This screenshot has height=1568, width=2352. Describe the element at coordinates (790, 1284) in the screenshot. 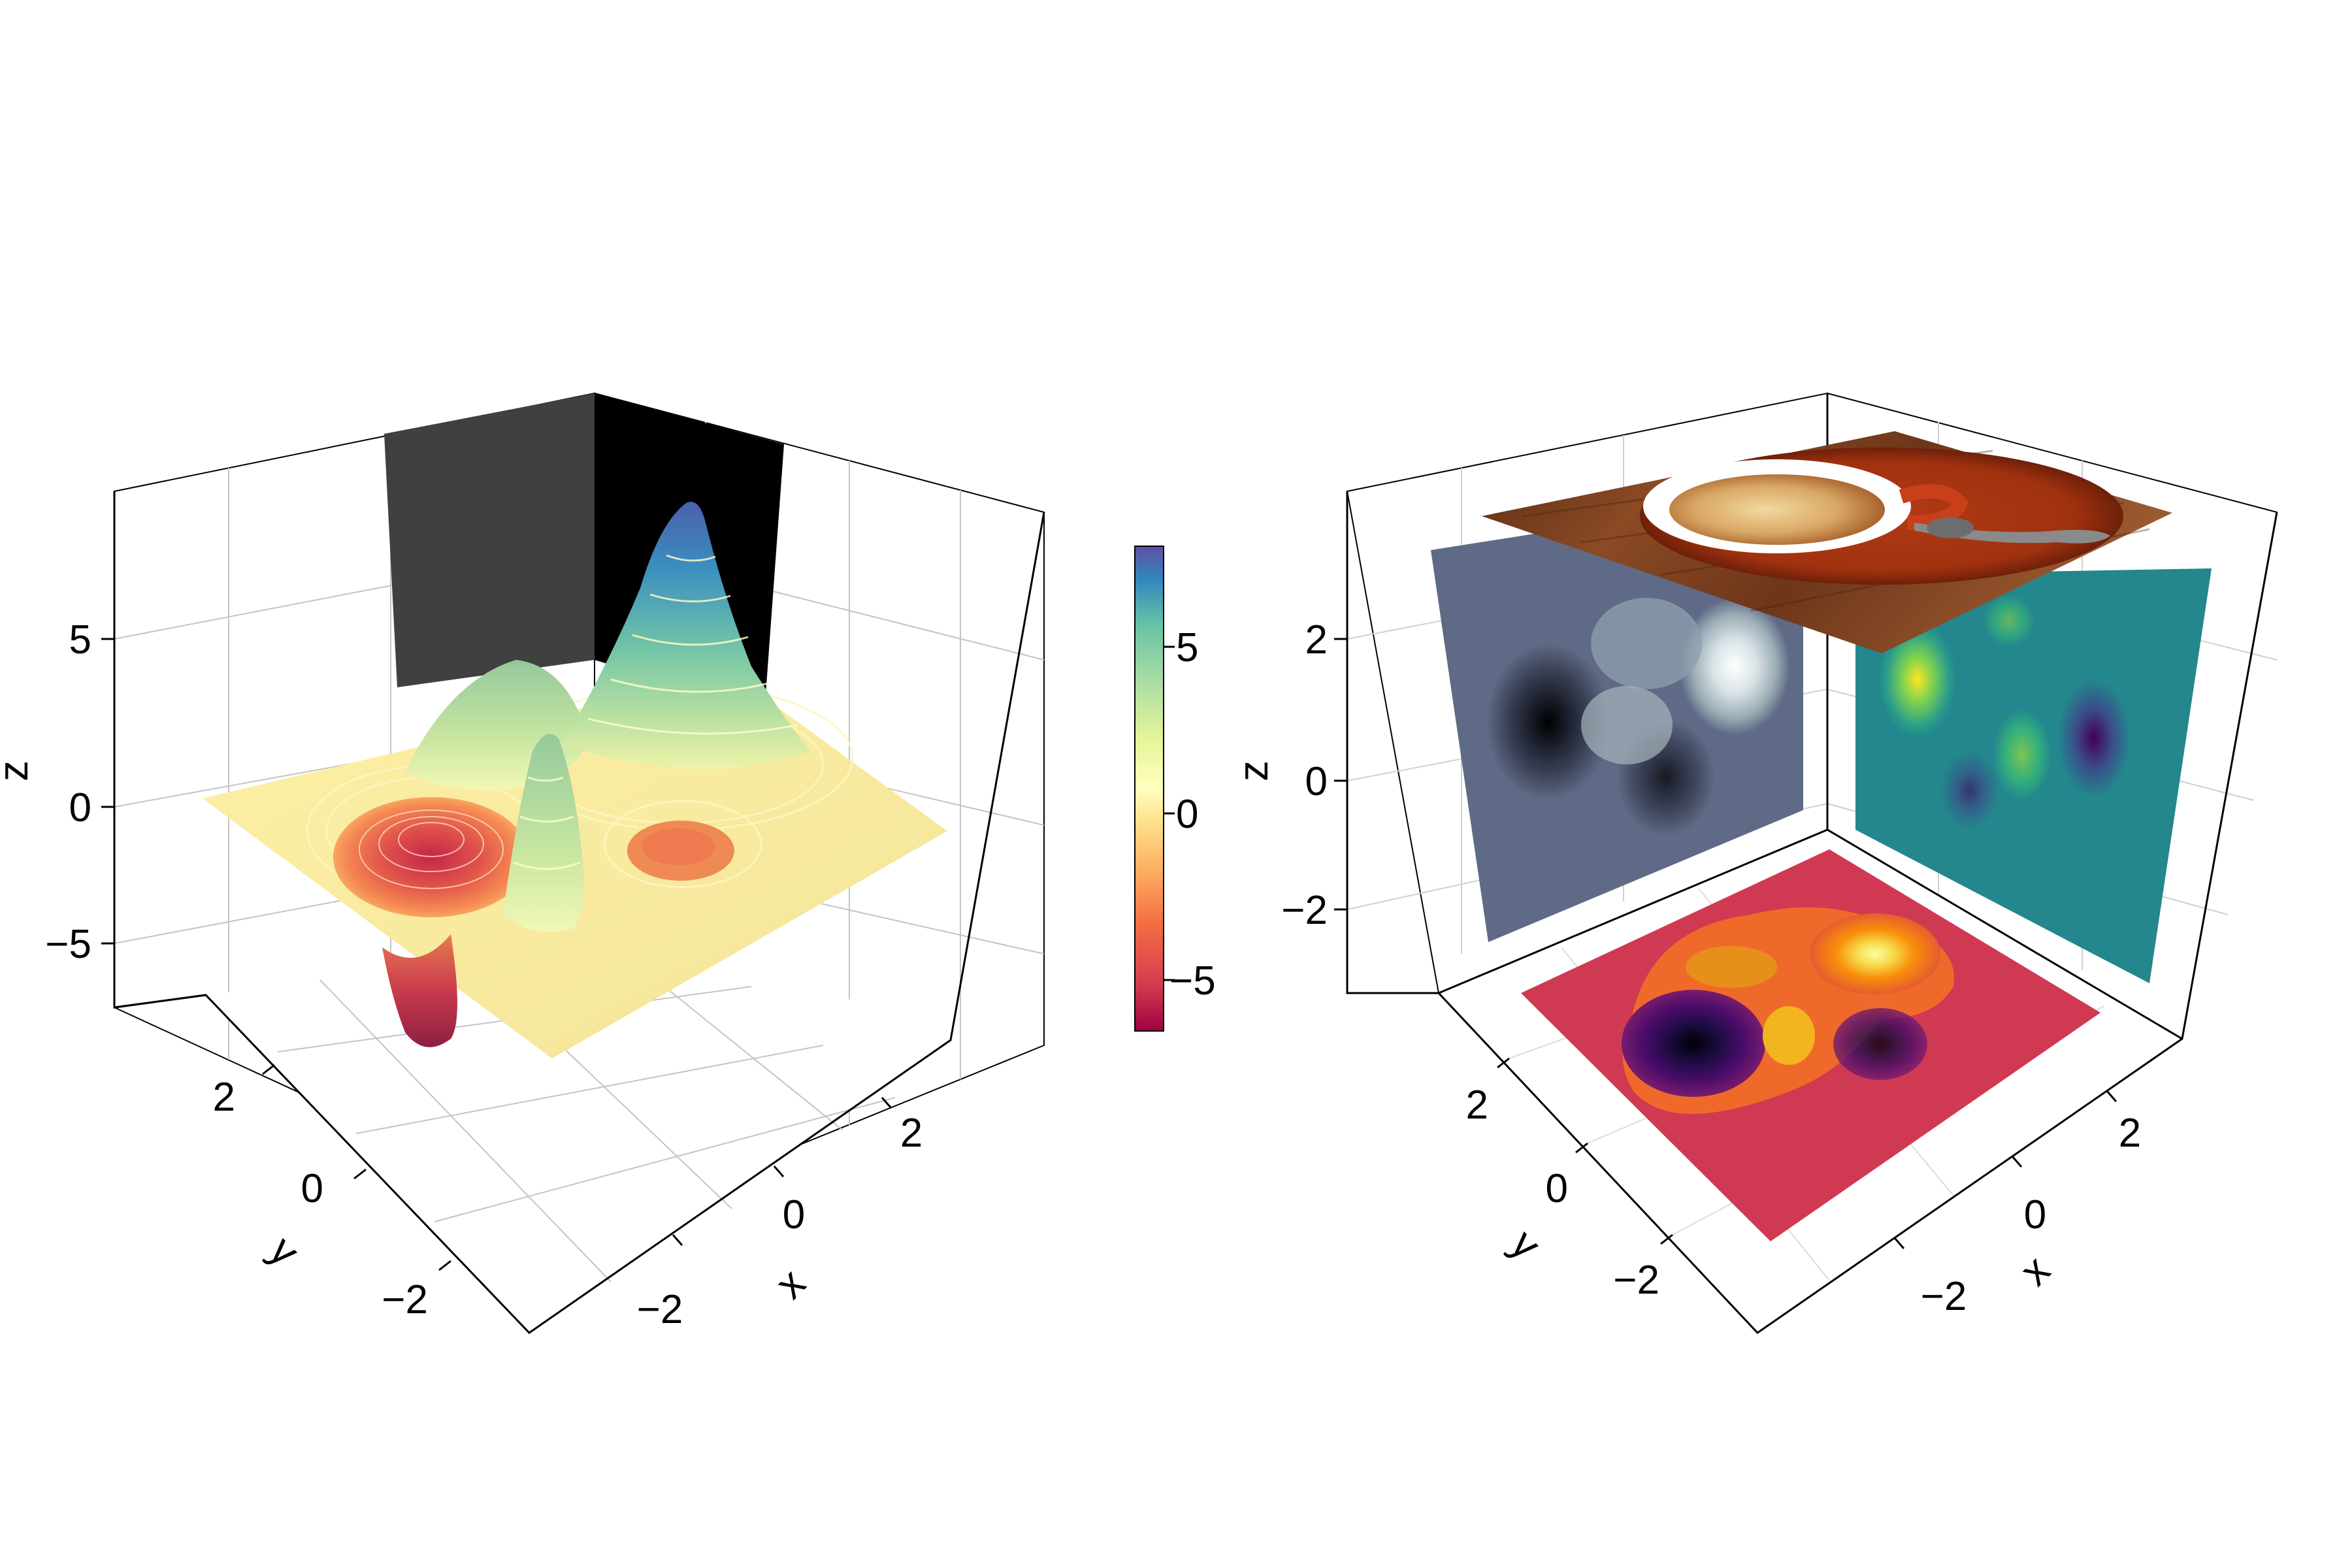

I see `left-x-axis-label: x` at that location.